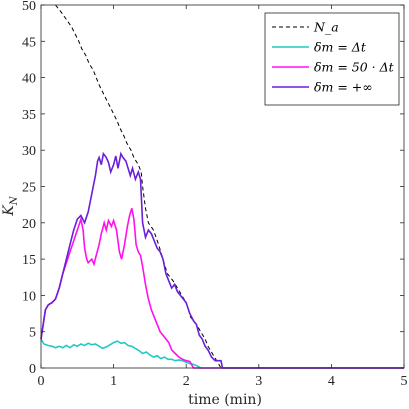 The width and height of the screenshot is (409, 409). What do you see at coordinates (113, 381) in the screenshot?
I see `x-tick-label: 1` at bounding box center [113, 381].